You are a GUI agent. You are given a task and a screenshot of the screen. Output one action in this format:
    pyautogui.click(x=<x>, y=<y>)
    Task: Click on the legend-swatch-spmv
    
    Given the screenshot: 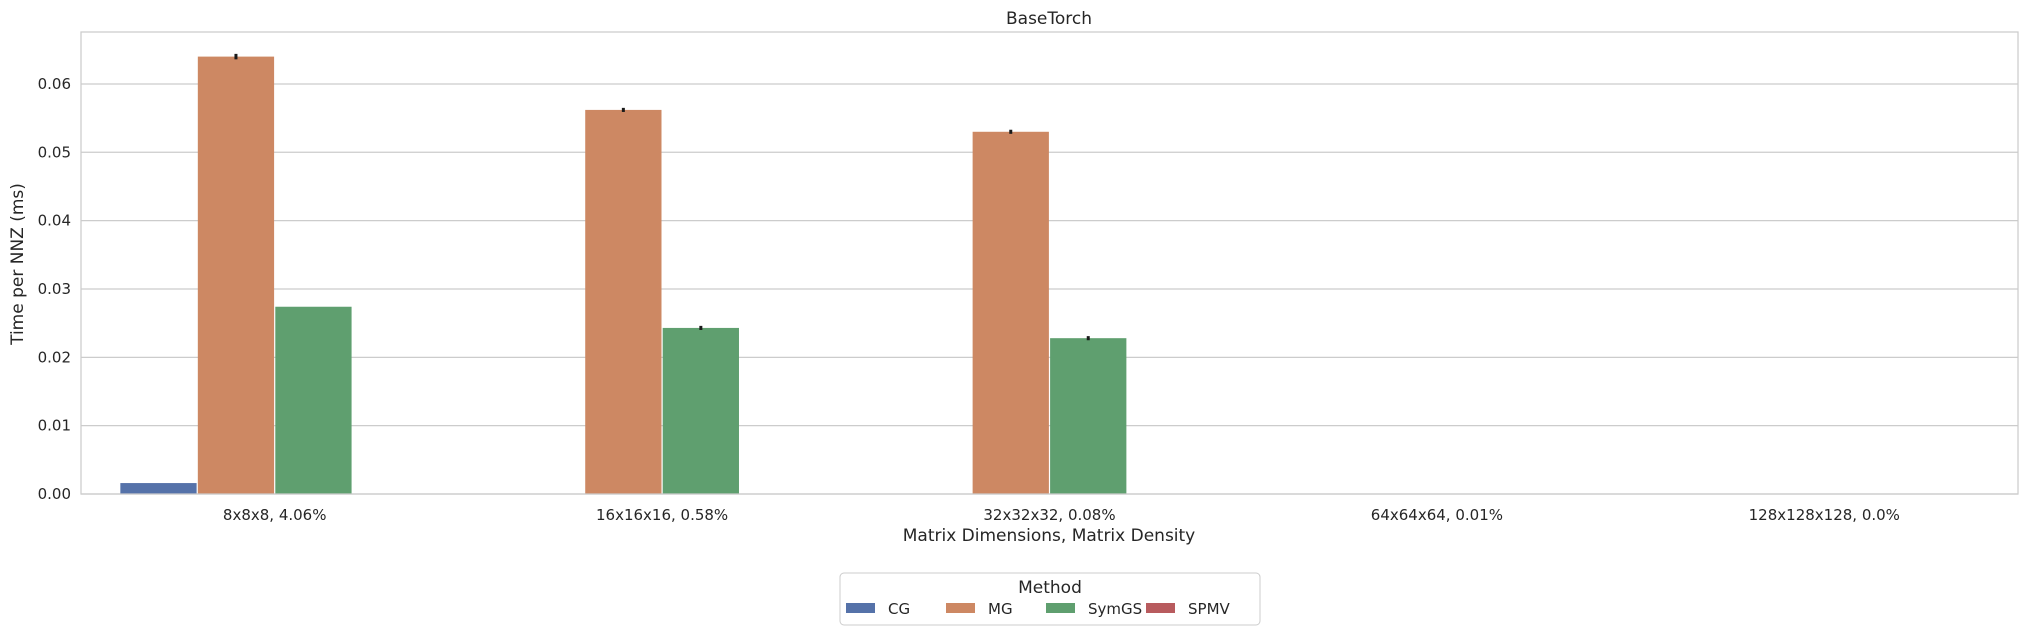 What is the action you would take?
    pyautogui.click(x=1160, y=608)
    